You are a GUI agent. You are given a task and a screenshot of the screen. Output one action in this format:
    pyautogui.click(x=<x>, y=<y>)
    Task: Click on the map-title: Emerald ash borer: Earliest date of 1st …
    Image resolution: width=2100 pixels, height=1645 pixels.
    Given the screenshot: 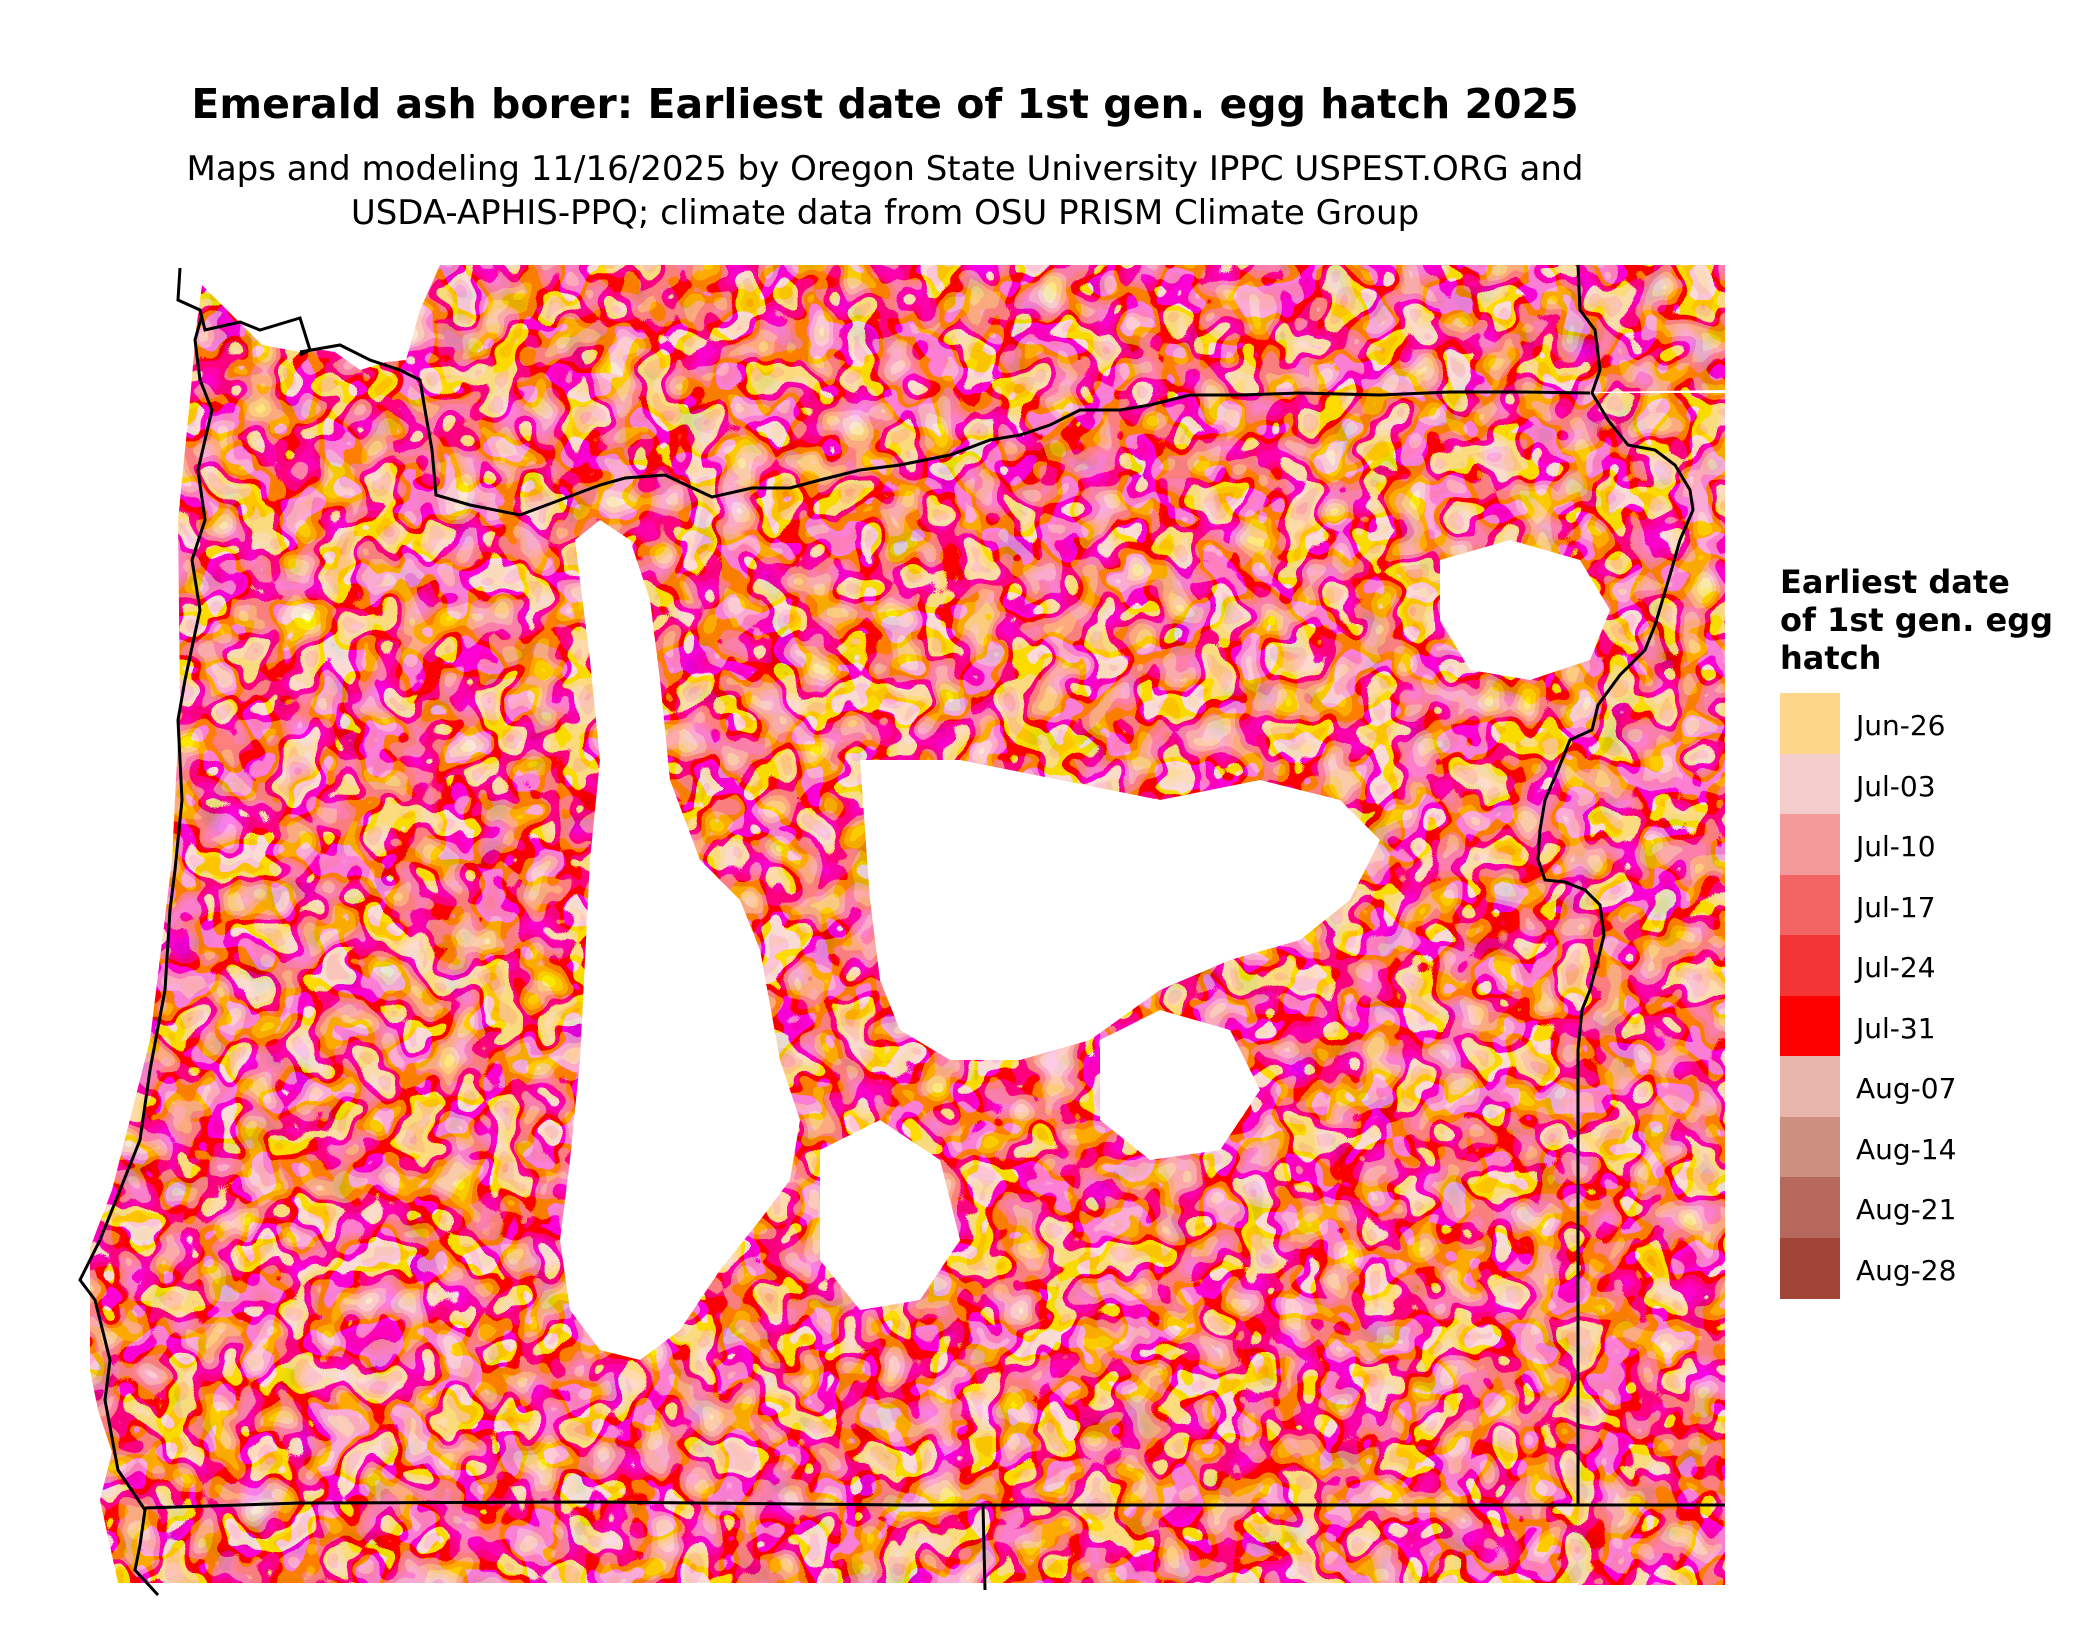 What is the action you would take?
    pyautogui.click(x=885, y=104)
    